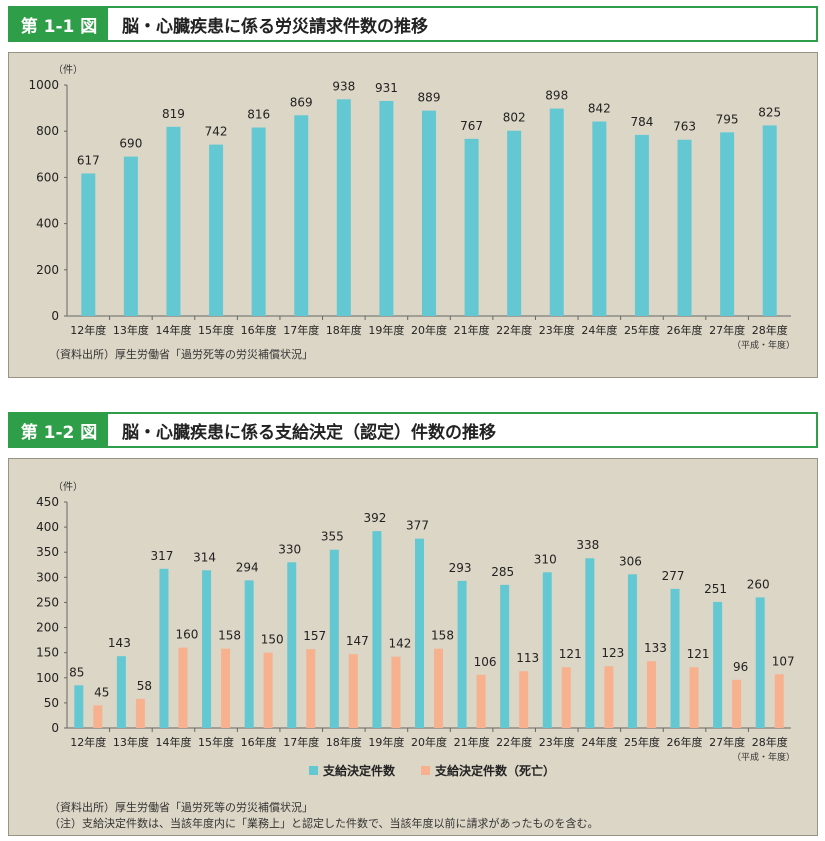 The image size is (825, 841). I want to click on x-tick-label: 17年度, so click(301, 742).